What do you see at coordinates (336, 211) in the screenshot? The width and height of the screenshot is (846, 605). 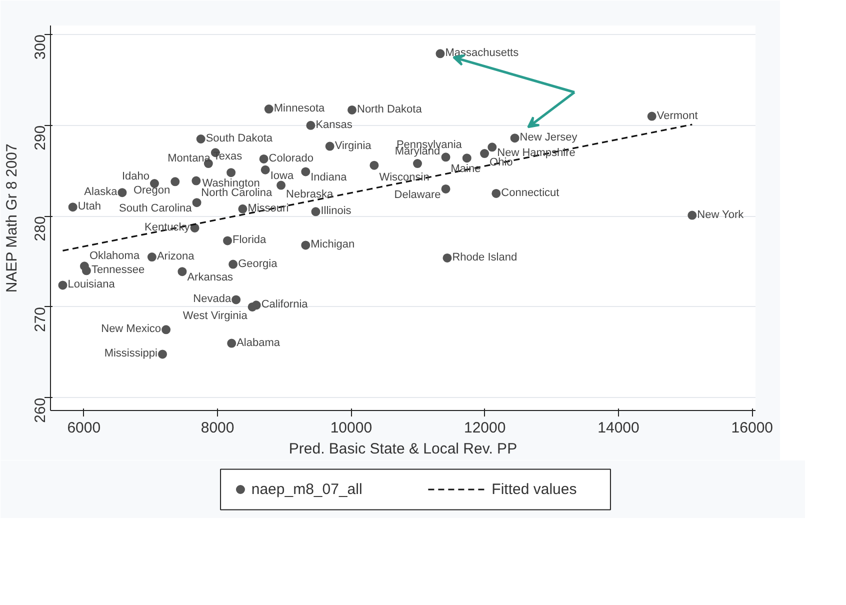 I see `data-label: Illinois` at bounding box center [336, 211].